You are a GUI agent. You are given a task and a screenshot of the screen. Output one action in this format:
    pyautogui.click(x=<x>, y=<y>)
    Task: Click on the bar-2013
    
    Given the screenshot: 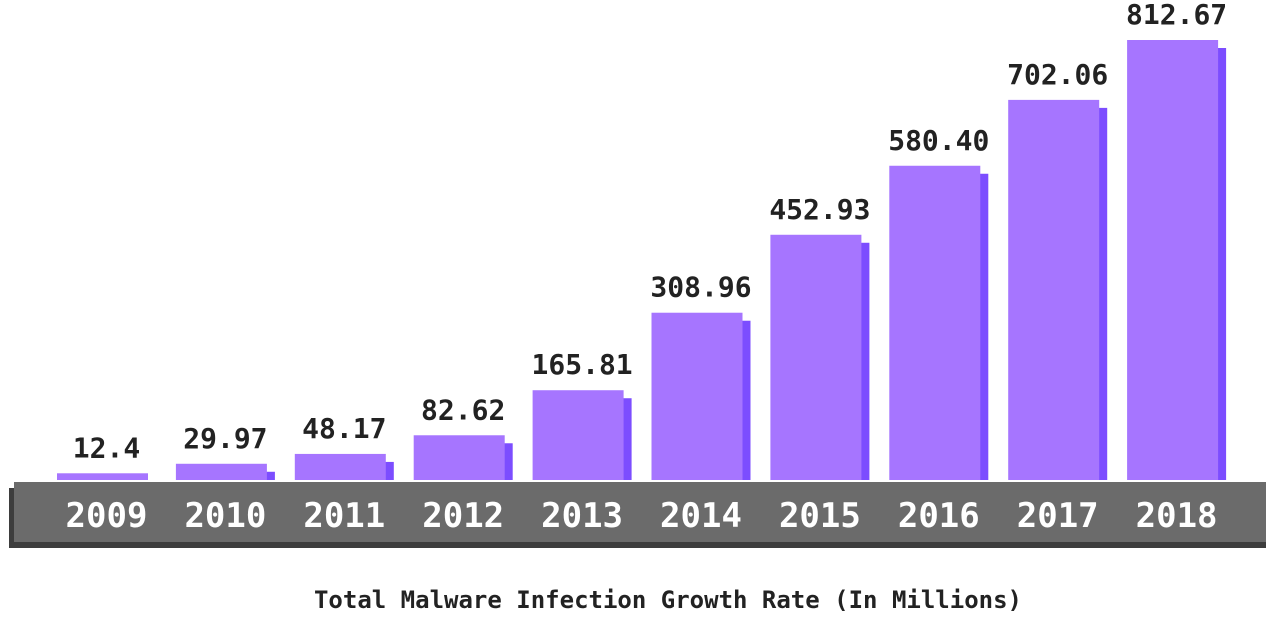 What is the action you would take?
    pyautogui.click(x=578, y=435)
    